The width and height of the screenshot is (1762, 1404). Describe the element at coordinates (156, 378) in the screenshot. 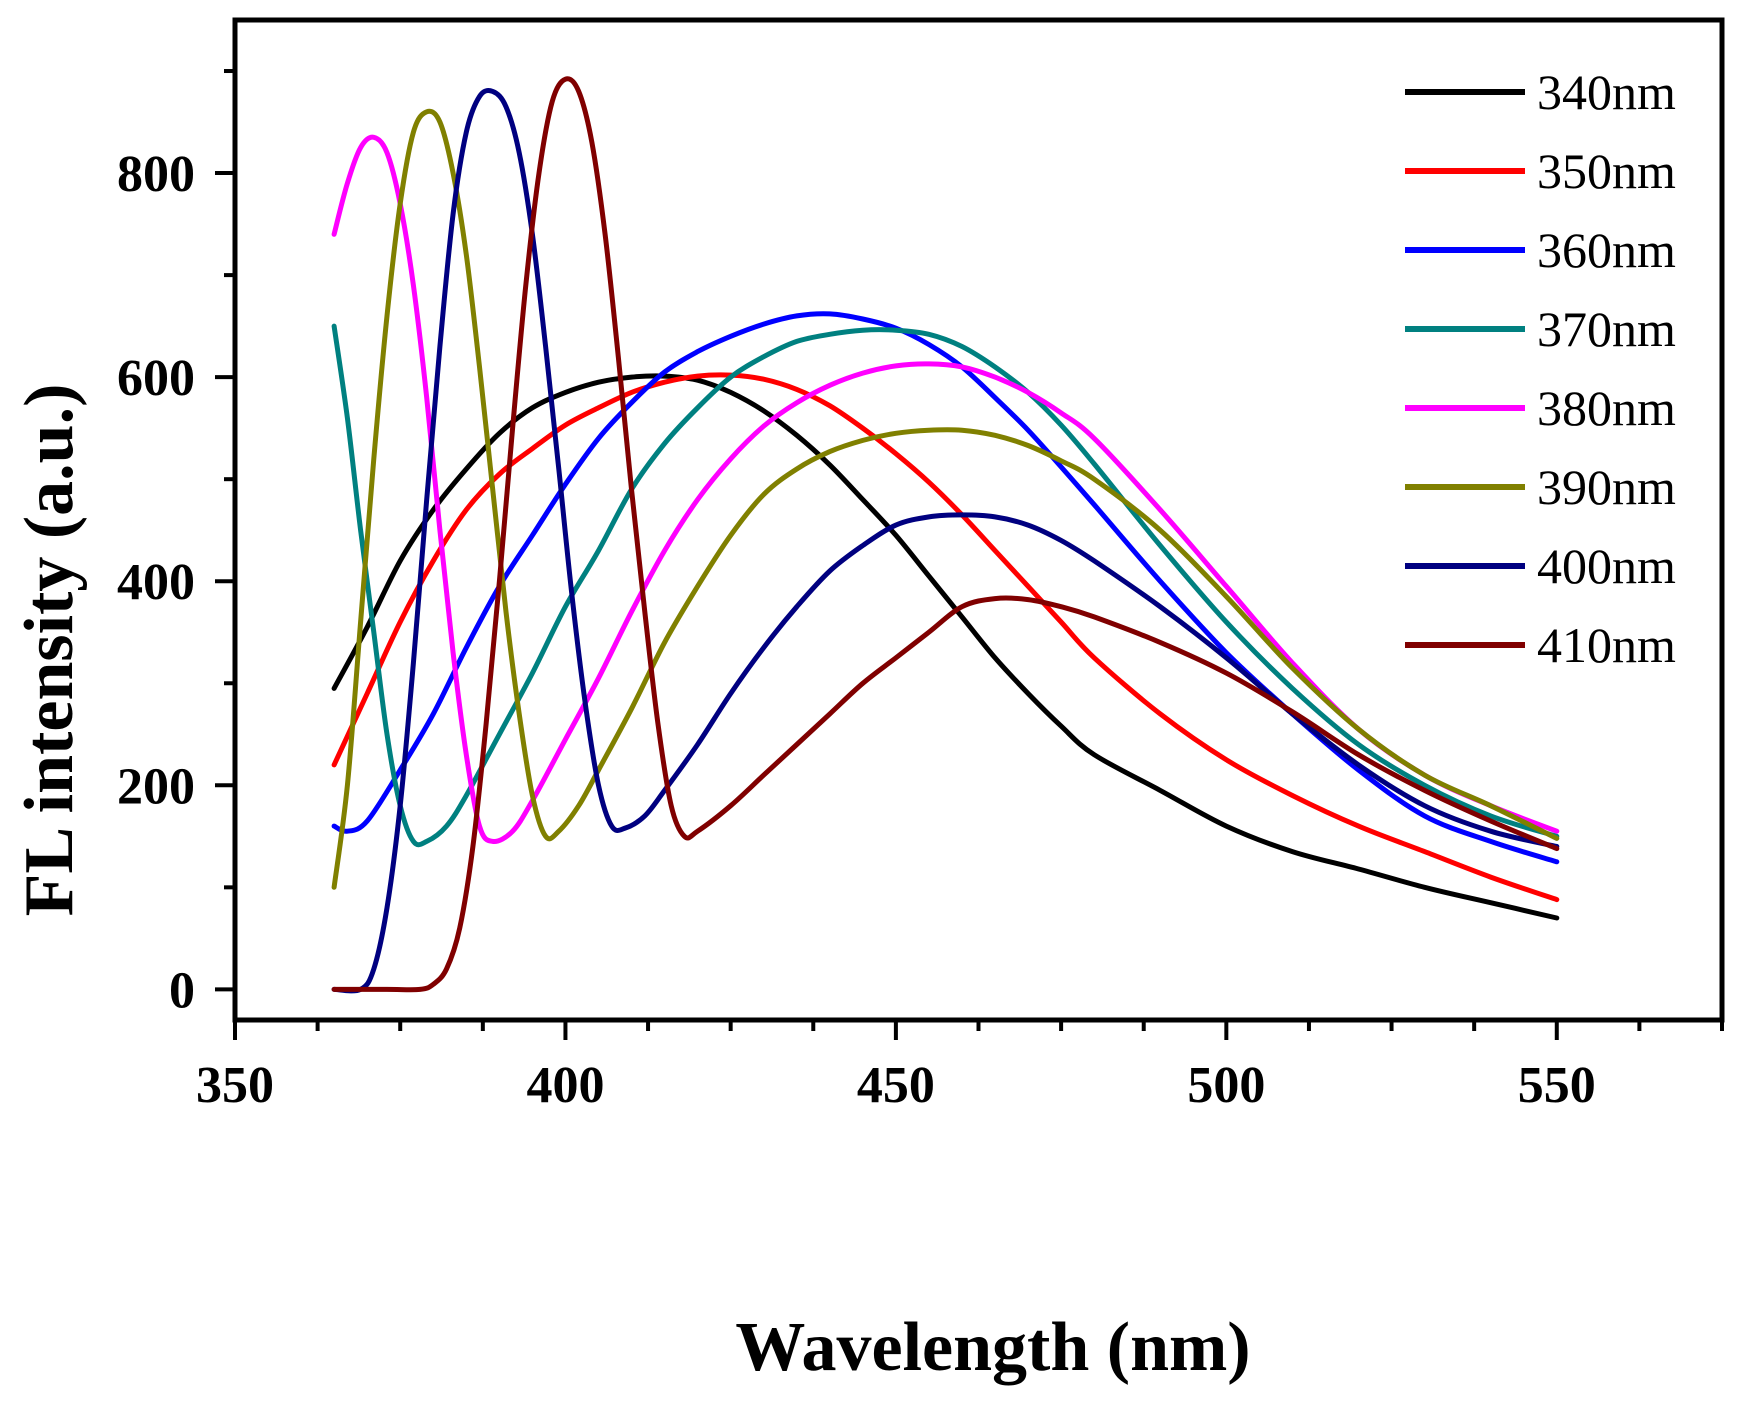

I see `y-tick-label: 600` at that location.